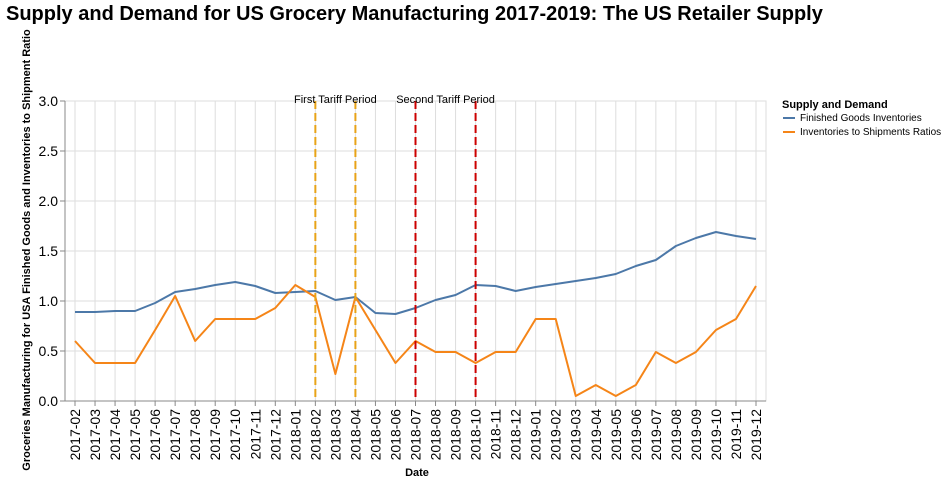 This screenshot has width=945, height=483. What do you see at coordinates (115, 435) in the screenshot?
I see `x-tick-label: 2017-04` at bounding box center [115, 435].